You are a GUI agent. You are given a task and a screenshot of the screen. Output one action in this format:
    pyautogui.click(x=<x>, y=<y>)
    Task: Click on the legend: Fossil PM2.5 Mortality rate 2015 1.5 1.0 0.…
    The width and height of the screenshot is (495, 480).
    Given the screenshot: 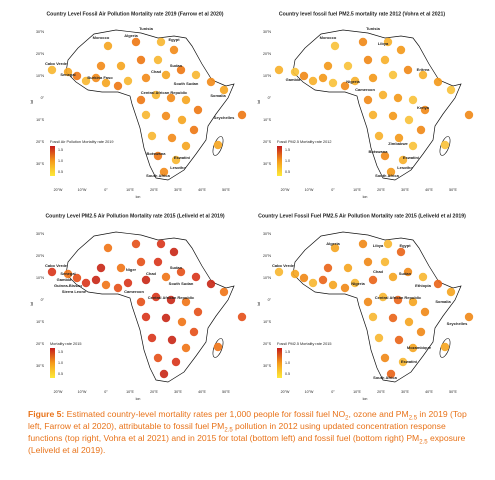 What is the action you would take?
    pyautogui.click(x=304, y=360)
    